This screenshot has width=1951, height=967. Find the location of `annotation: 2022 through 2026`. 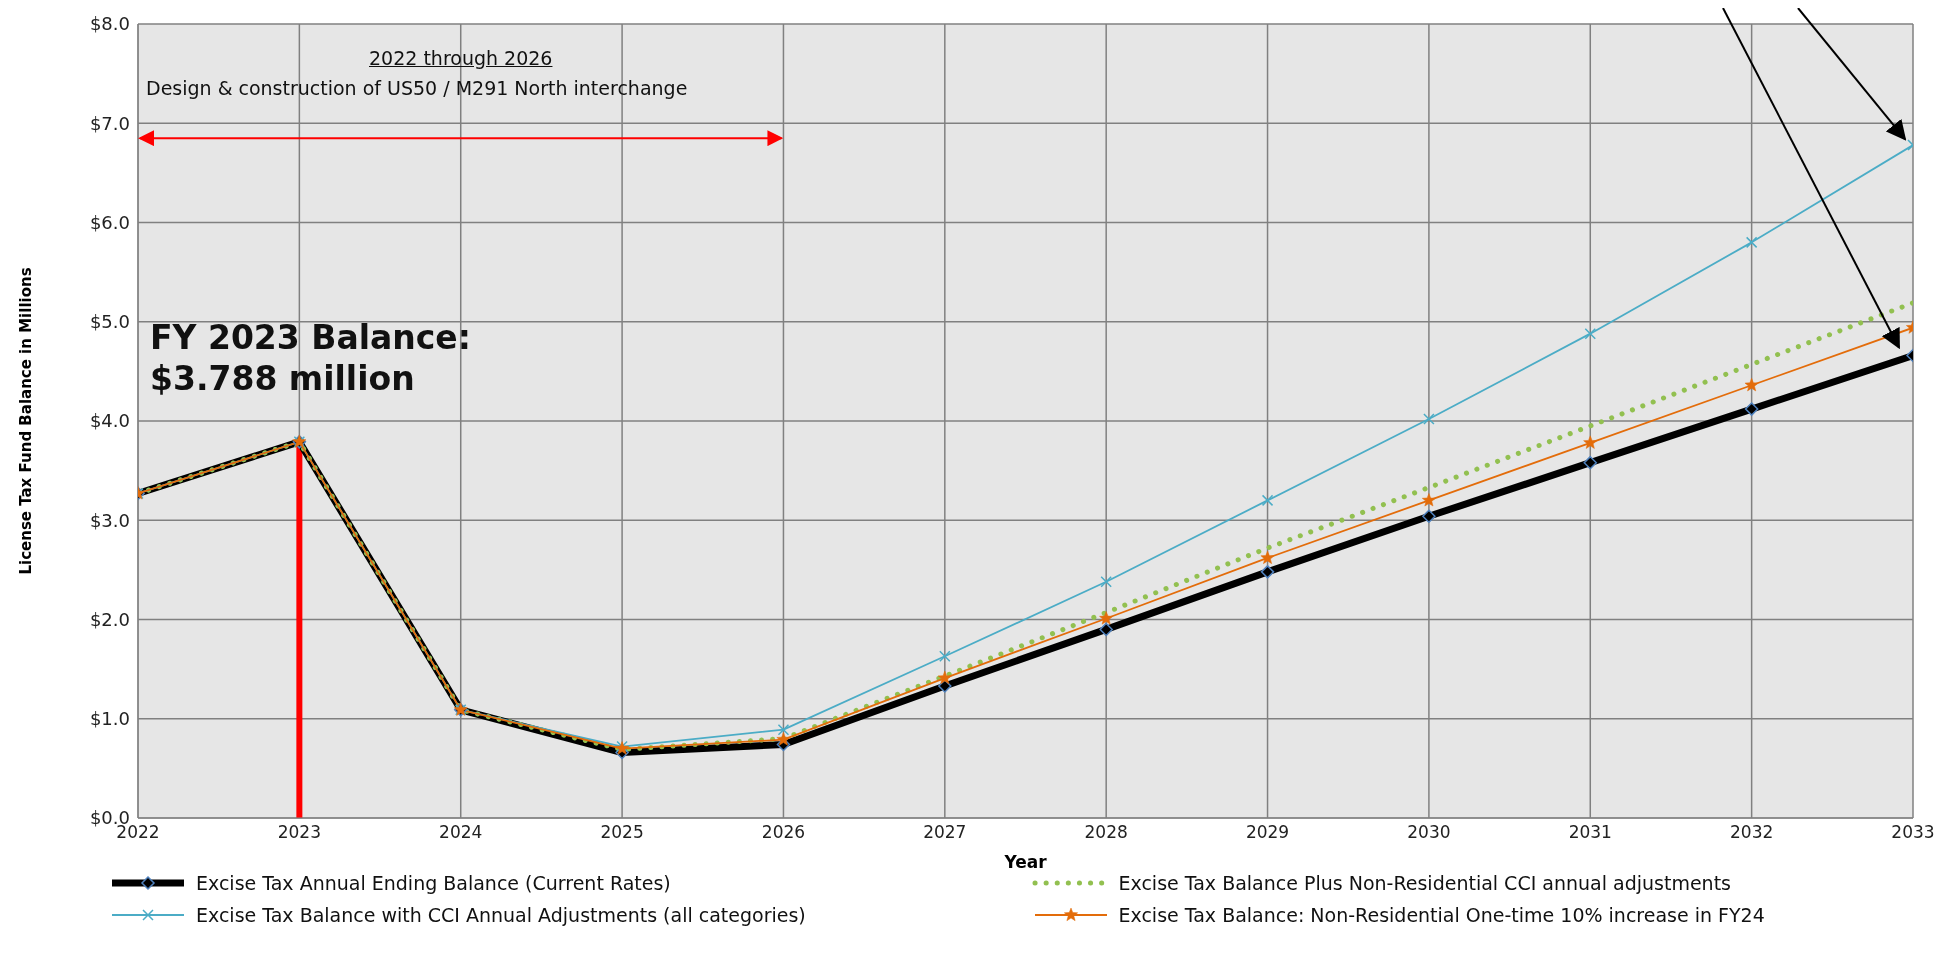

annotation: 2022 through 2026 is located at coordinates (461, 57).